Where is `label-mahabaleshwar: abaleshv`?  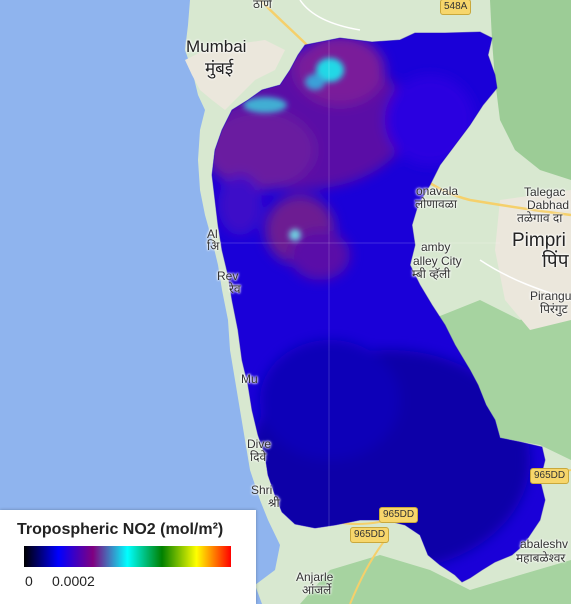
label-mahabaleshwar: abaleshv is located at coordinates (544, 544).